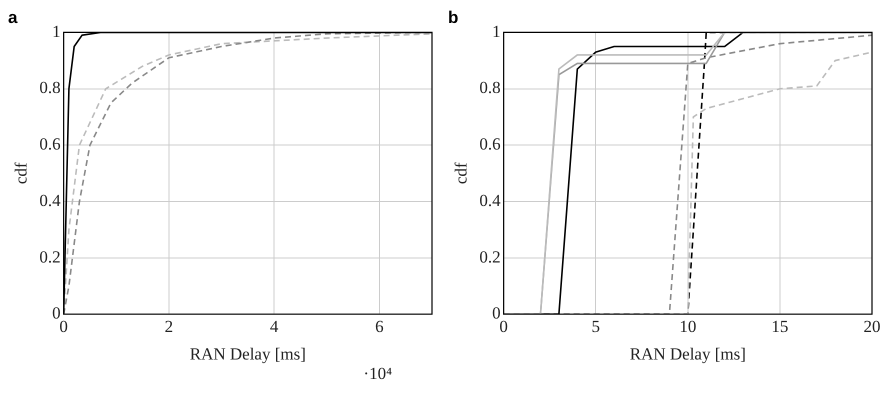  What do you see at coordinates (872, 326) in the screenshot?
I see `x-tick-label: 20` at bounding box center [872, 326].